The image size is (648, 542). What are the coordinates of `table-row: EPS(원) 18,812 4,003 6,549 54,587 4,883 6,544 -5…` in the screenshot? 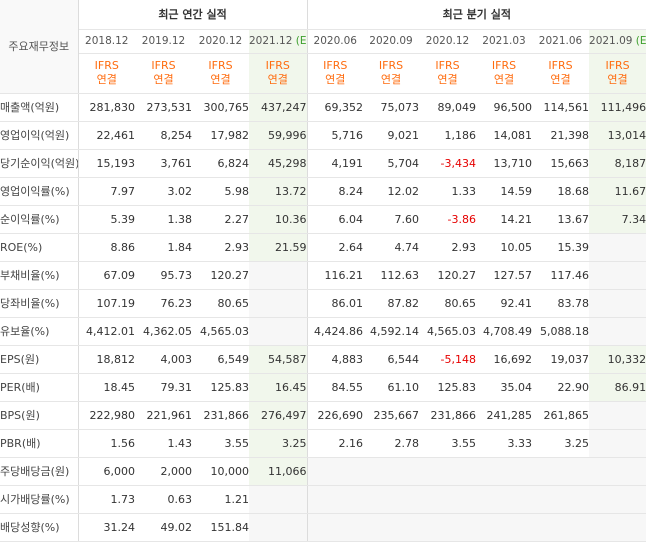 It's located at (323, 359).